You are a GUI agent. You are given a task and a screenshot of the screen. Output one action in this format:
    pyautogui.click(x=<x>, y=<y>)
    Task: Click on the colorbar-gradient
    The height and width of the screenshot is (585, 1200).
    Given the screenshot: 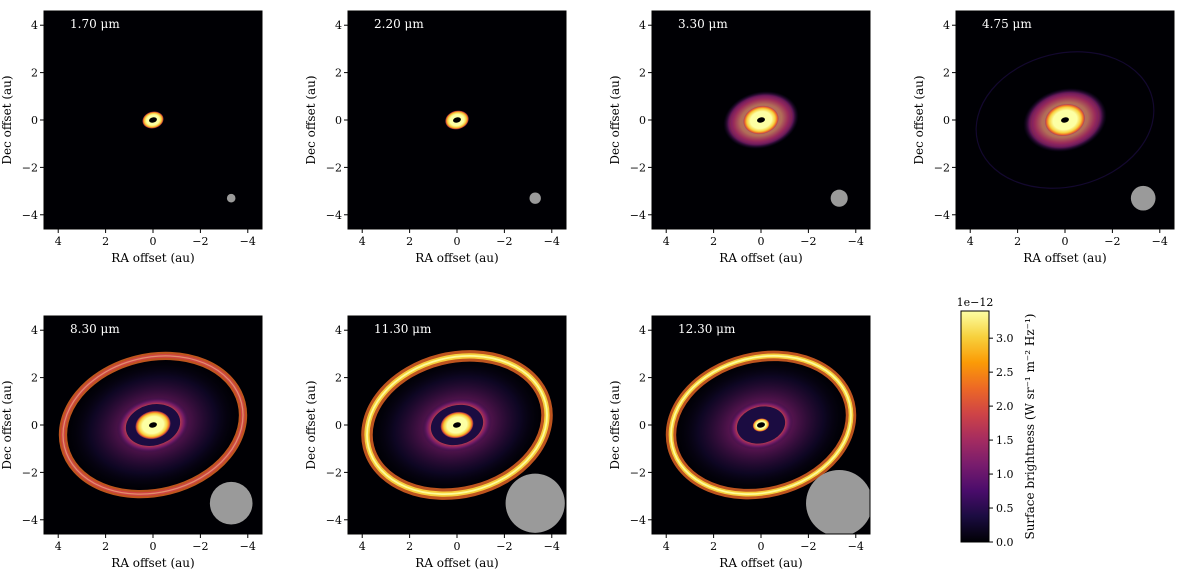 What is the action you would take?
    pyautogui.click(x=975, y=426)
    